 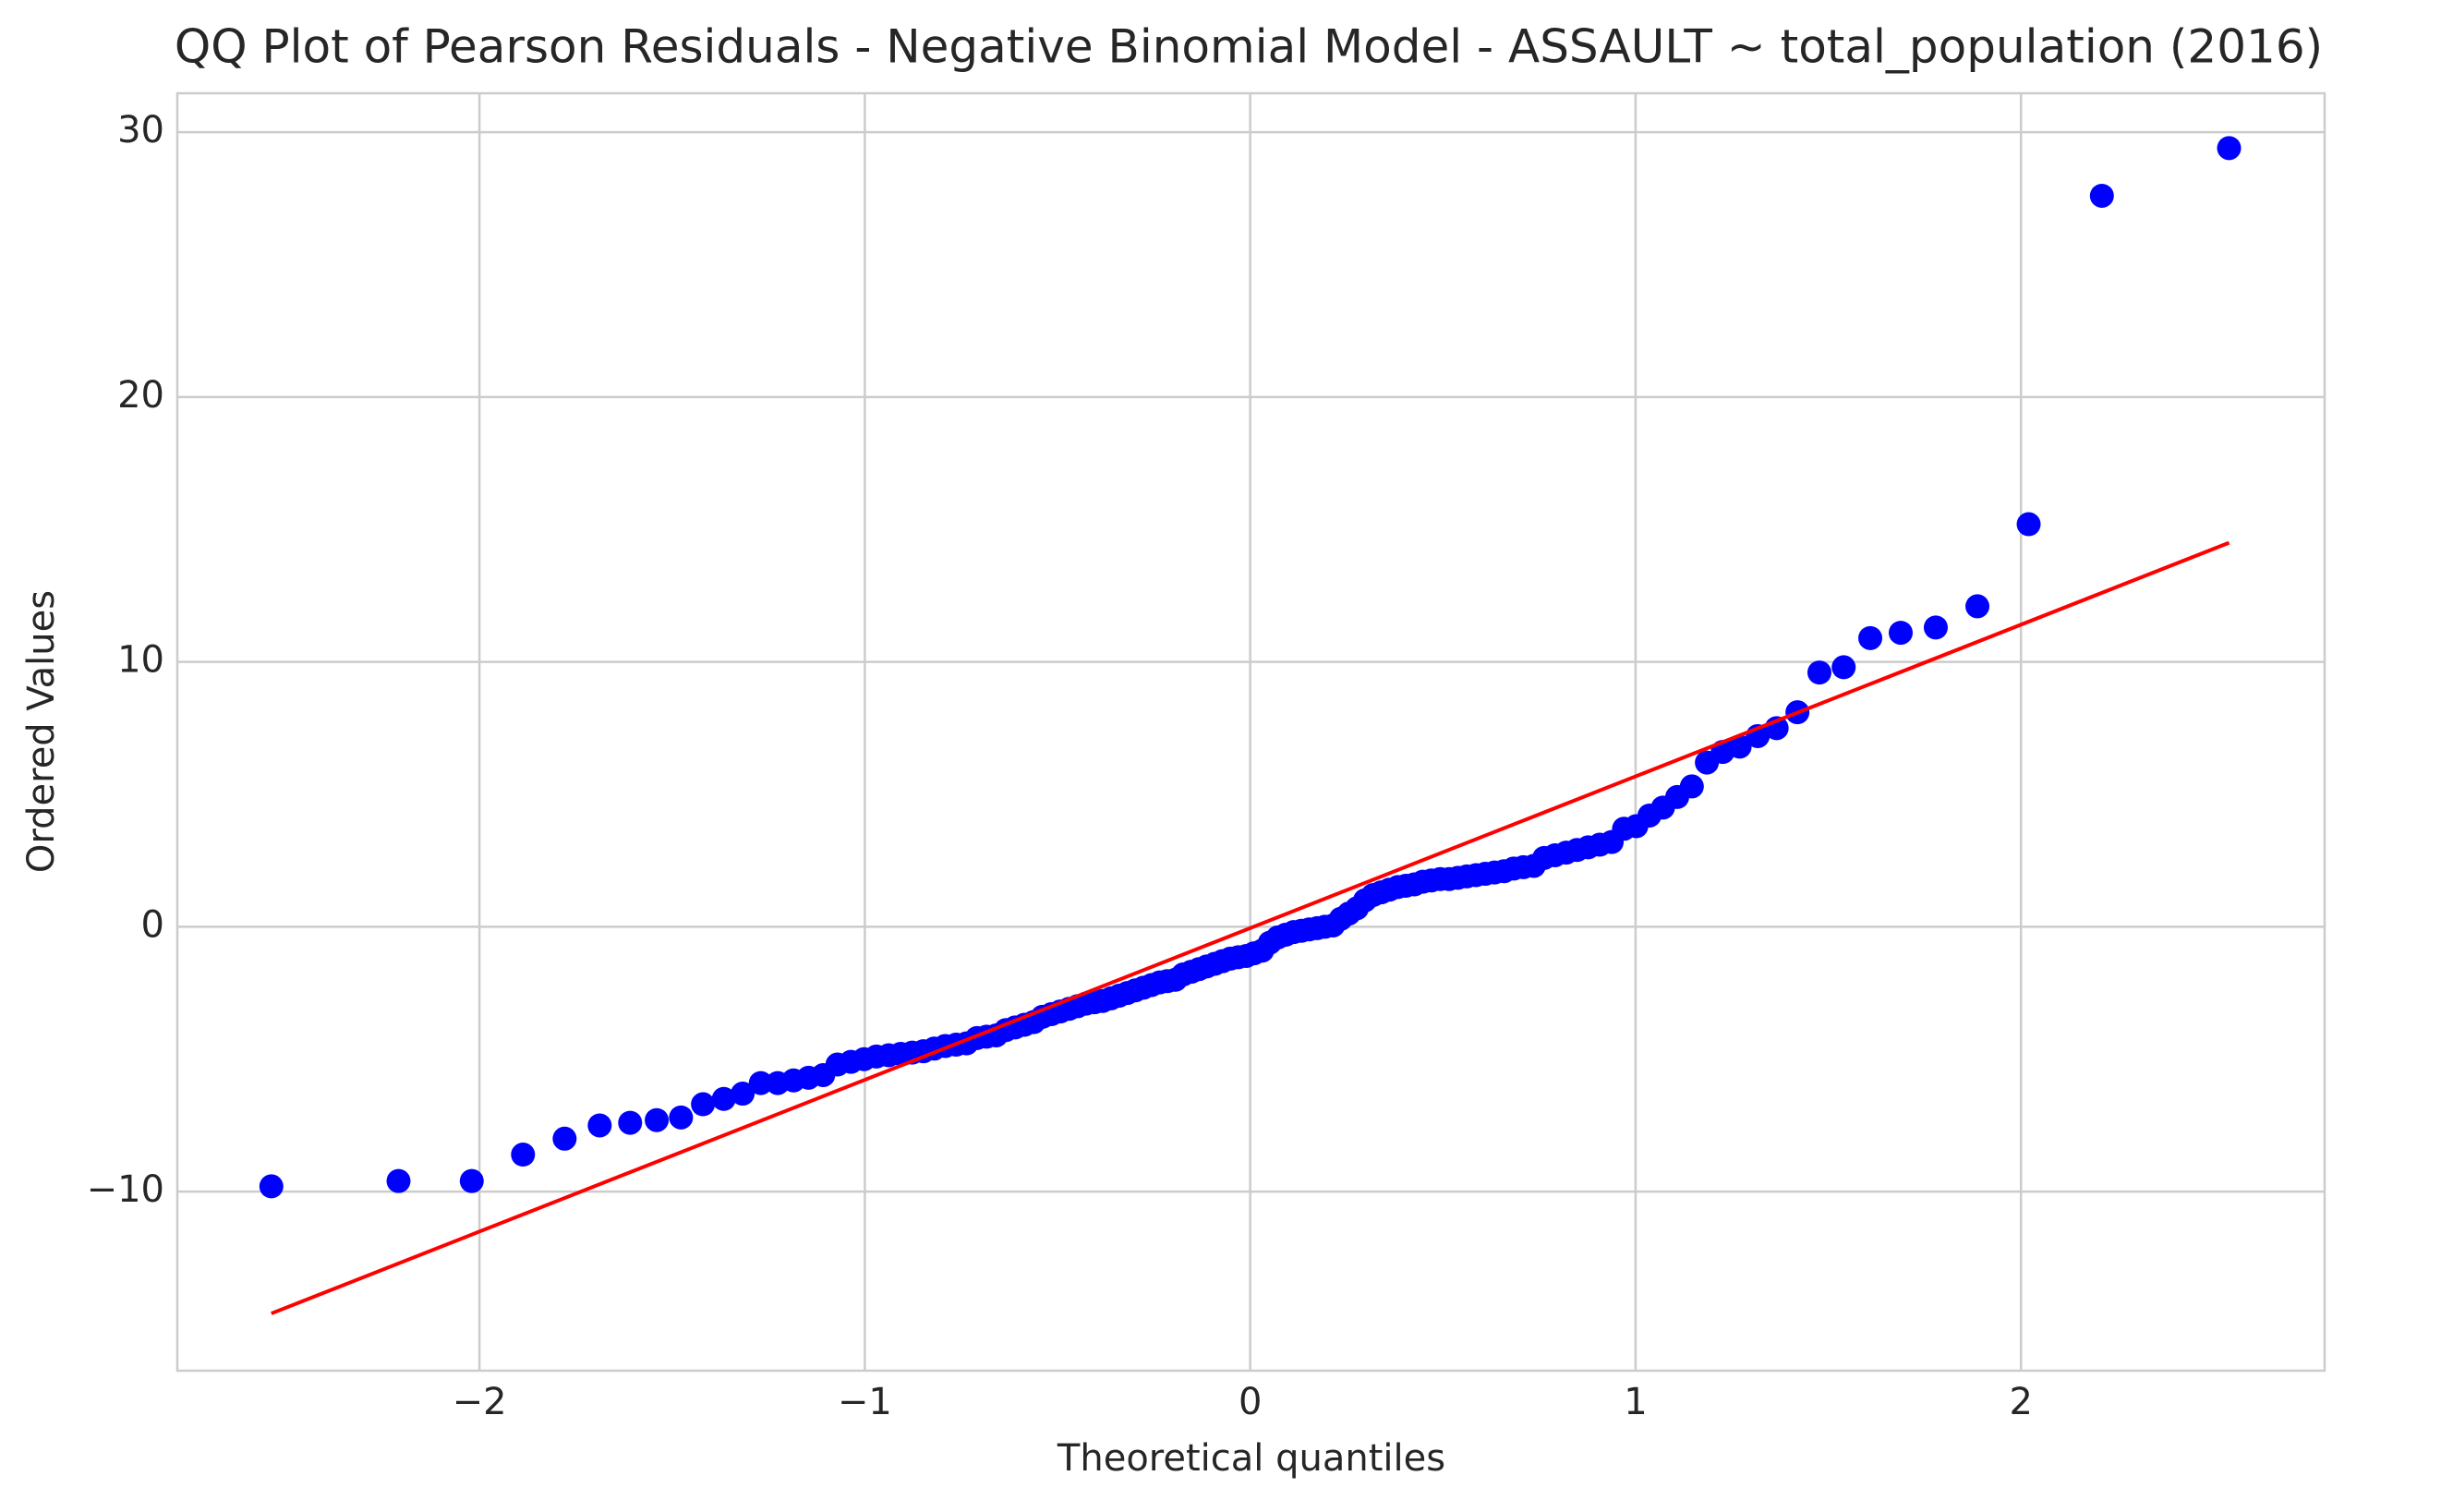 I want to click on y-axis-label: Ordered Values, so click(x=42, y=731).